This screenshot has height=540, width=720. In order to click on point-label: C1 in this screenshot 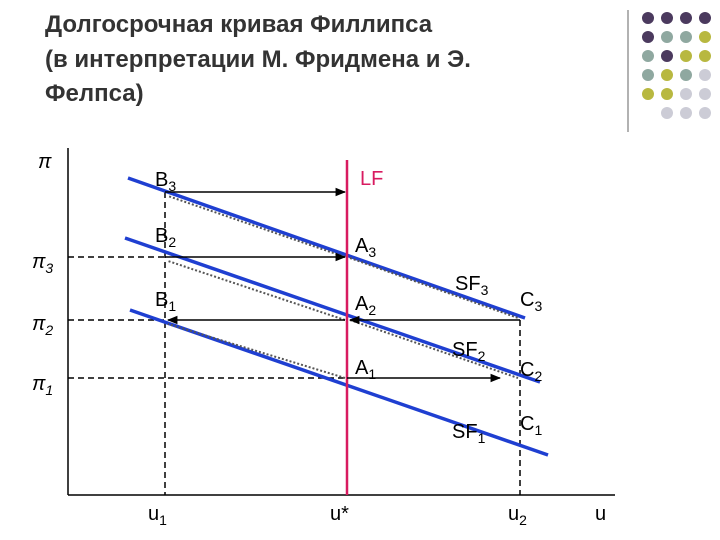, I will do `click(531, 425)`.